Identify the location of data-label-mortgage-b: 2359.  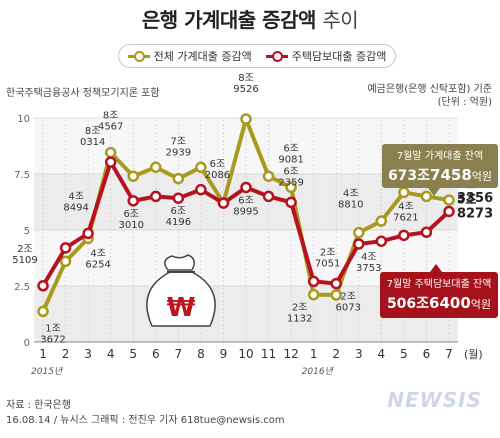
(290, 182).